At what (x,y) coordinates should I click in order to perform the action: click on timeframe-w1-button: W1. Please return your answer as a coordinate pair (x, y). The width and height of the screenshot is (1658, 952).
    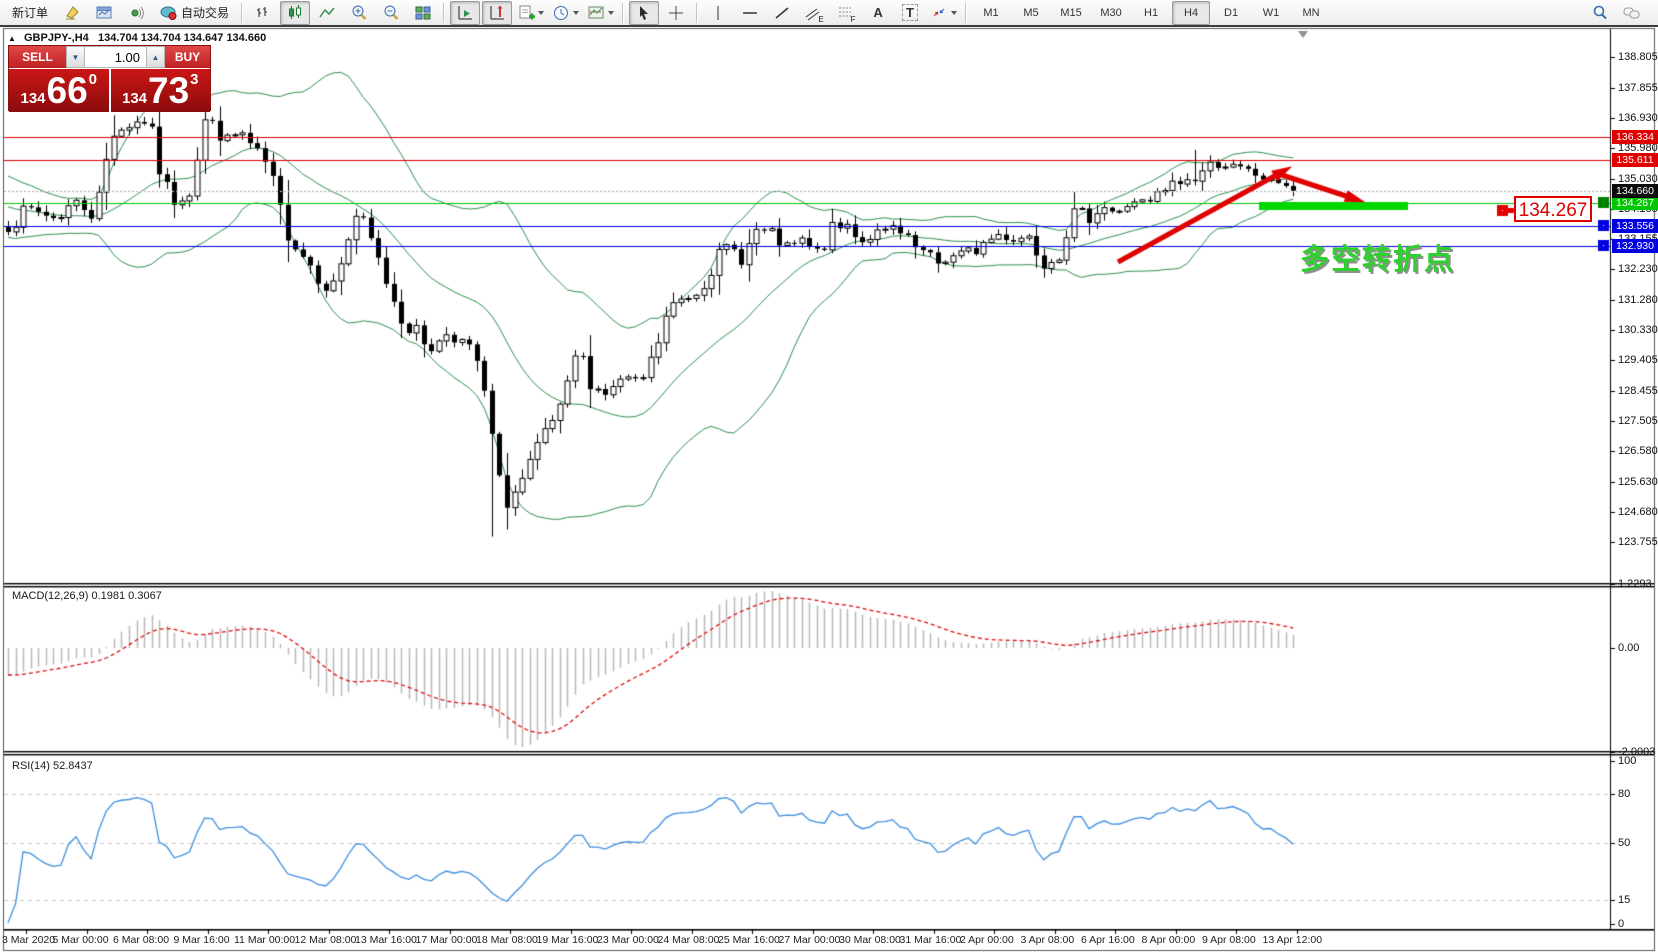
    Looking at the image, I should click on (1271, 12).